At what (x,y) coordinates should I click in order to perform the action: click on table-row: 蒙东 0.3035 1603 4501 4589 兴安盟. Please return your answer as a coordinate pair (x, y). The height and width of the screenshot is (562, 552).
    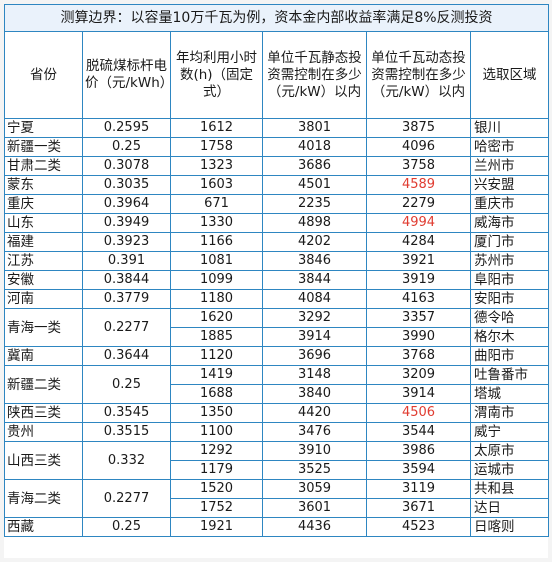
    Looking at the image, I should click on (277, 185).